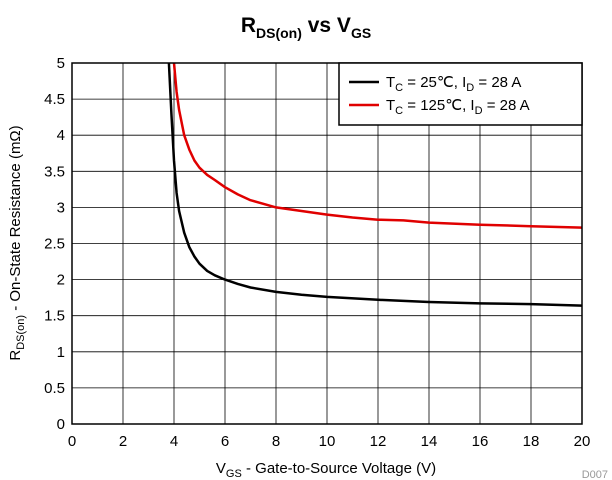 The width and height of the screenshot is (612, 480). What do you see at coordinates (54, 388) in the screenshot?
I see `y-tick-label-1: 0.5` at bounding box center [54, 388].